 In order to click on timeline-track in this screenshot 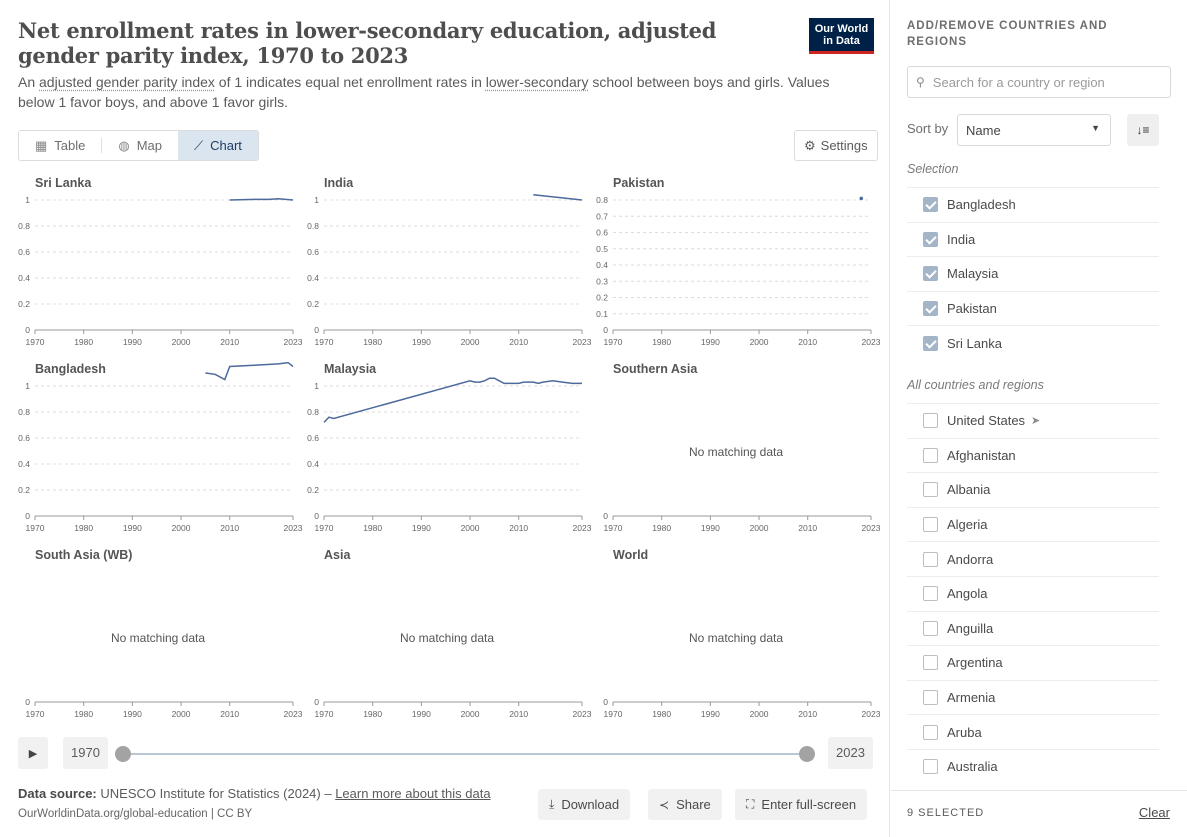, I will do `click(466, 754)`.